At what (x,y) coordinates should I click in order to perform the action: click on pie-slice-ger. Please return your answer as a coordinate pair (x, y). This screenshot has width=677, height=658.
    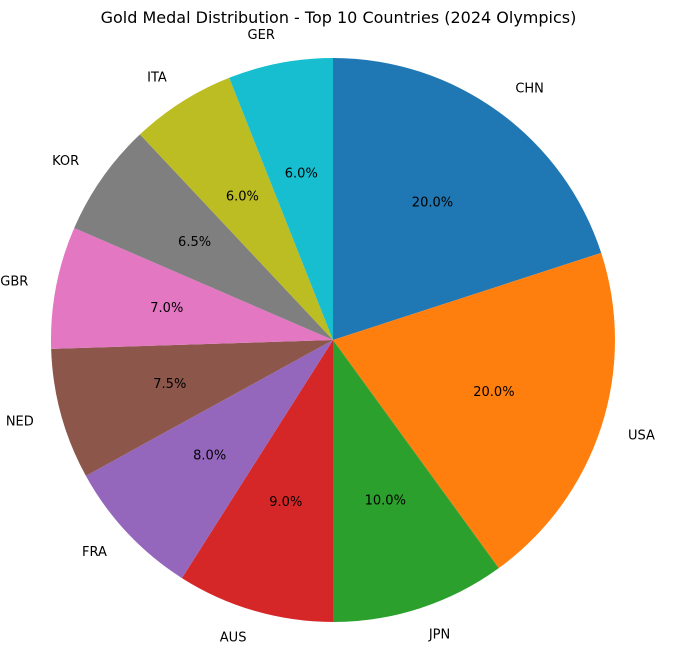
    Looking at the image, I should click on (281, 199).